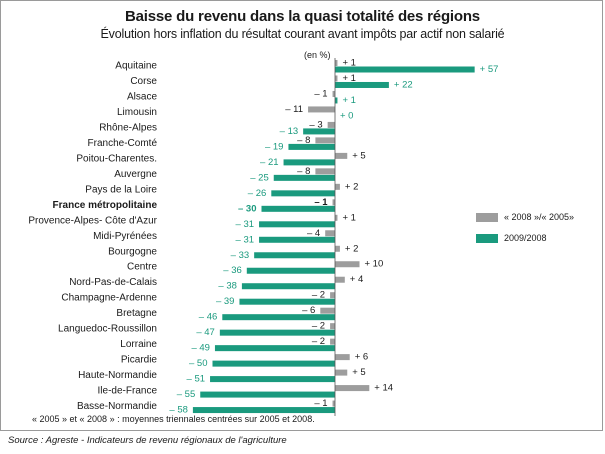  I want to click on category-label: Aquitaine, so click(136, 66).